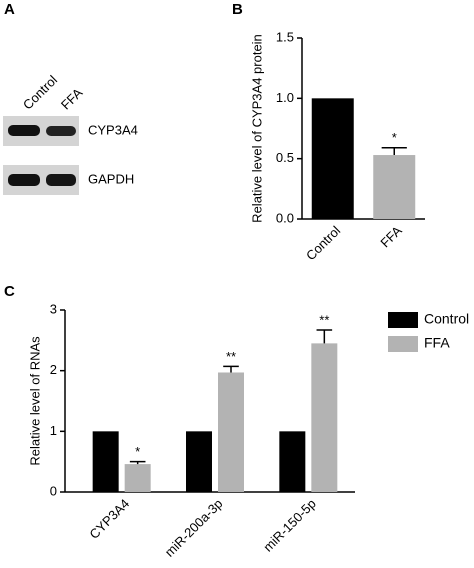 The width and height of the screenshot is (474, 568). What do you see at coordinates (256, 128) in the screenshot?
I see `y-axis-label: Relative level of CYP3A4 protein` at bounding box center [256, 128].